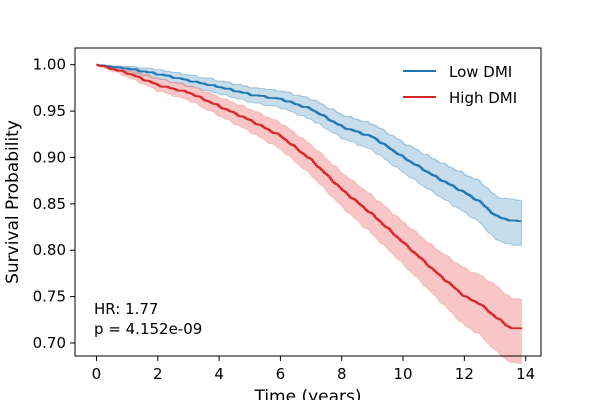 The image size is (600, 400). Describe the element at coordinates (49, 204) in the screenshot. I see `y-tick-label: 0.85` at that location.